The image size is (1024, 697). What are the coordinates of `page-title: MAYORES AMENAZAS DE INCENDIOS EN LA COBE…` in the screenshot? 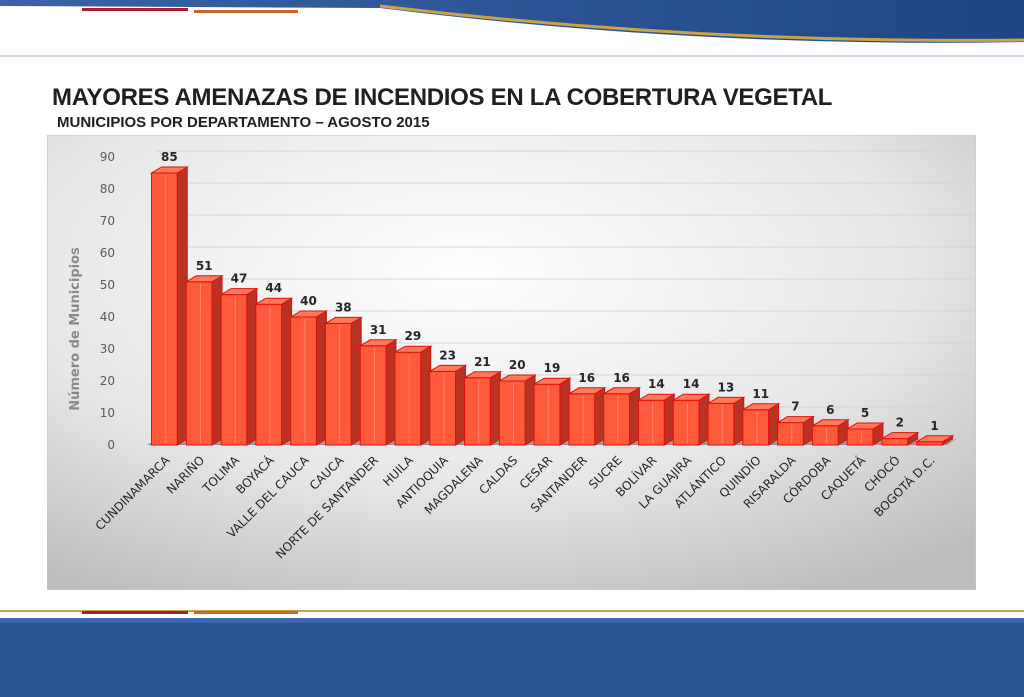 It's located at (442, 97).